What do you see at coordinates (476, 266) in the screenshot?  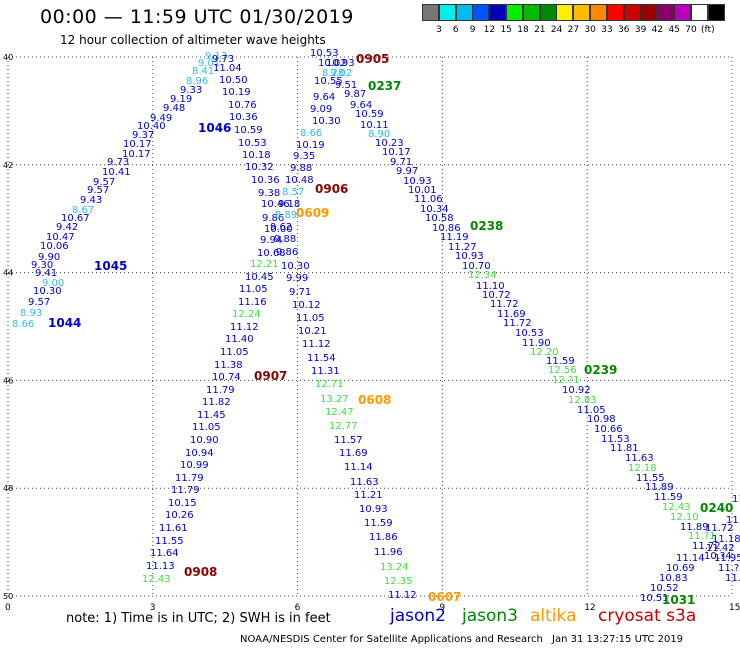 I see `swh-value: 10.70` at bounding box center [476, 266].